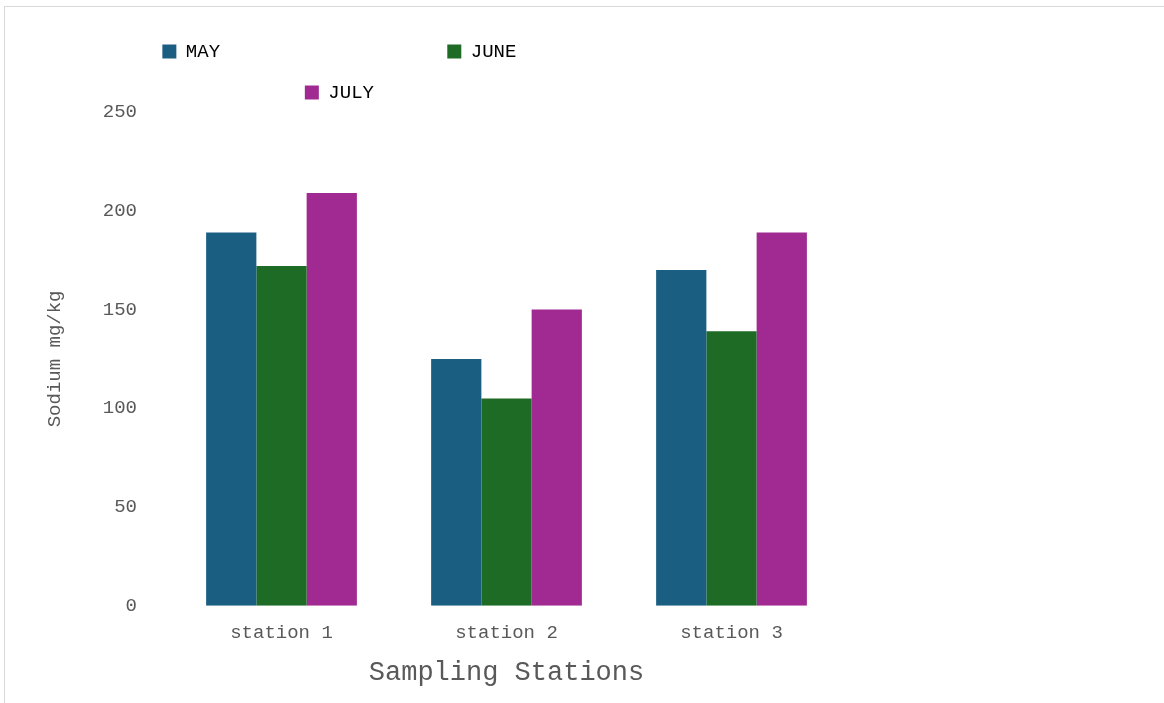 Image resolution: width=1164 pixels, height=703 pixels. What do you see at coordinates (506, 672) in the screenshot?
I see `x-axis-title: Sampling Stations` at bounding box center [506, 672].